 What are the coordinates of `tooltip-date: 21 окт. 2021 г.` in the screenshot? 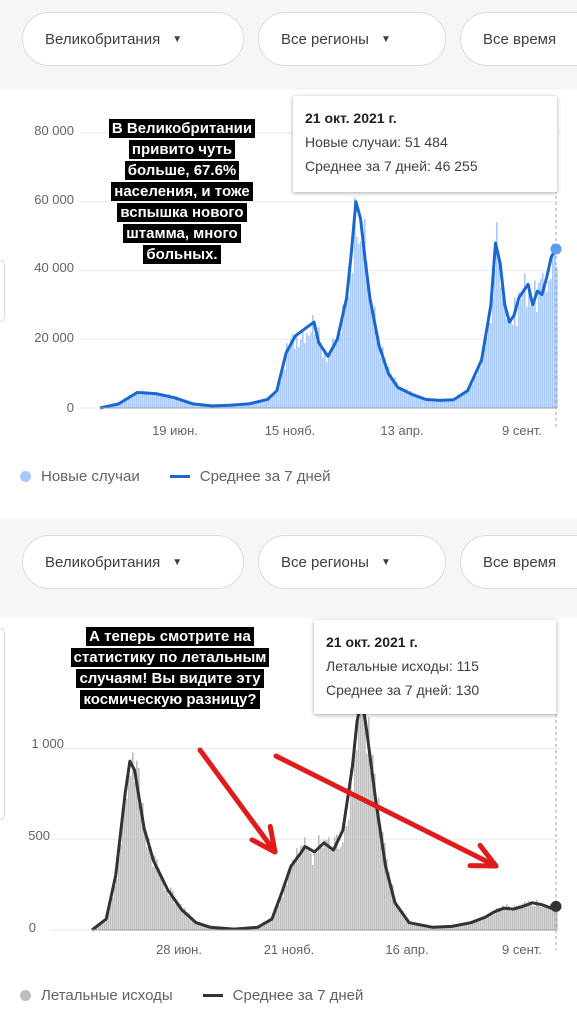 It's located at (372, 642).